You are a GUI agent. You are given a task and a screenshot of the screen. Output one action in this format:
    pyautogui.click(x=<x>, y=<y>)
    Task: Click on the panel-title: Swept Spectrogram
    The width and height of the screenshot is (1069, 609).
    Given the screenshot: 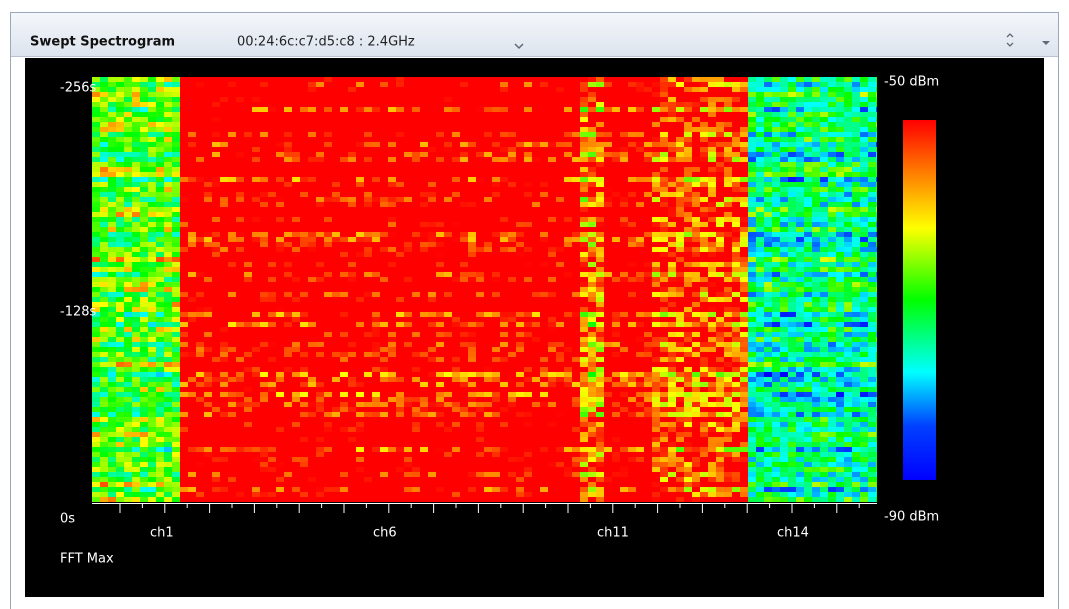 What is the action you would take?
    pyautogui.click(x=102, y=42)
    